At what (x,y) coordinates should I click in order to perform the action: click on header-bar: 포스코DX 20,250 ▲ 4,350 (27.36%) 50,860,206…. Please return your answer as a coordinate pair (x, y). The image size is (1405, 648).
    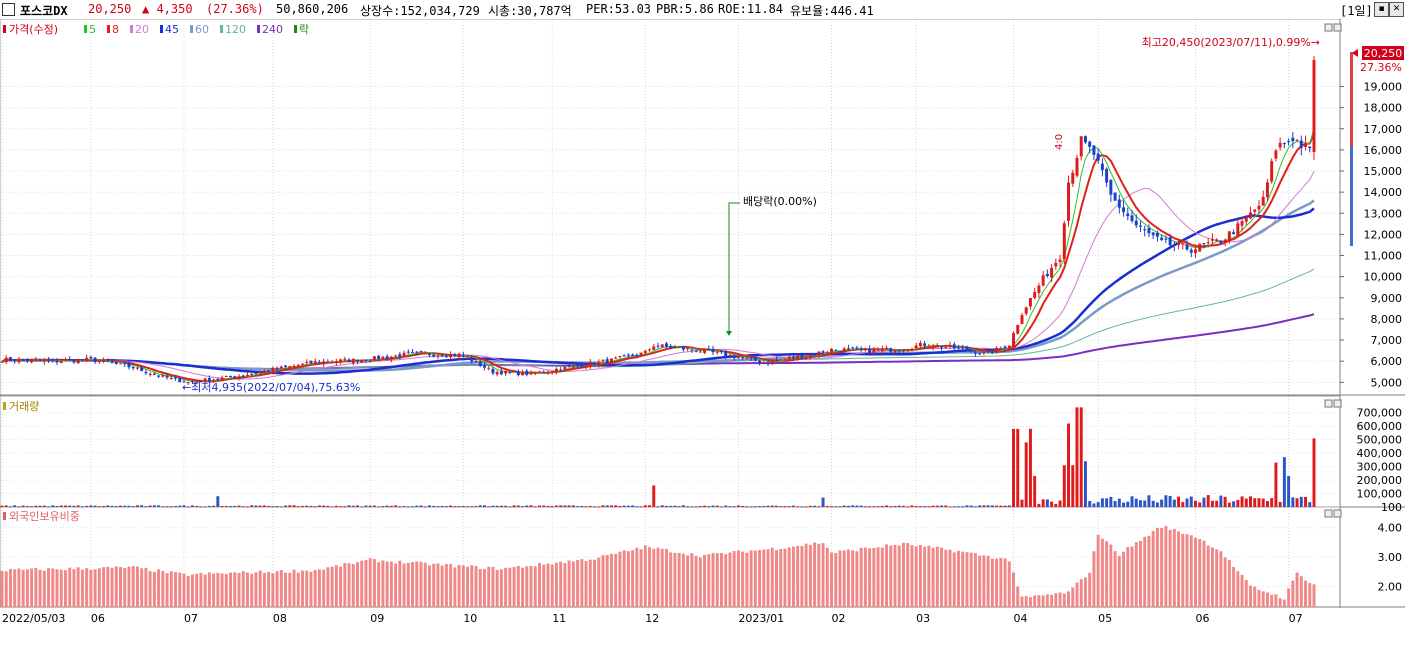
    Looking at the image, I should click on (702, 10).